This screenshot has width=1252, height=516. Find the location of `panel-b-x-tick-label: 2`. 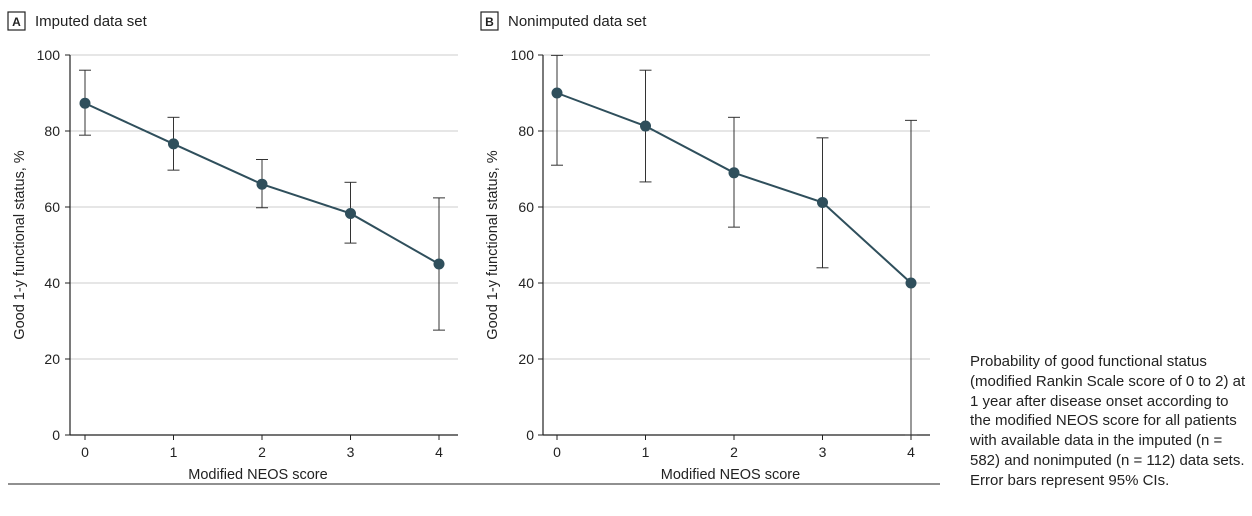

panel-b-x-tick-label: 2 is located at coordinates (734, 452).